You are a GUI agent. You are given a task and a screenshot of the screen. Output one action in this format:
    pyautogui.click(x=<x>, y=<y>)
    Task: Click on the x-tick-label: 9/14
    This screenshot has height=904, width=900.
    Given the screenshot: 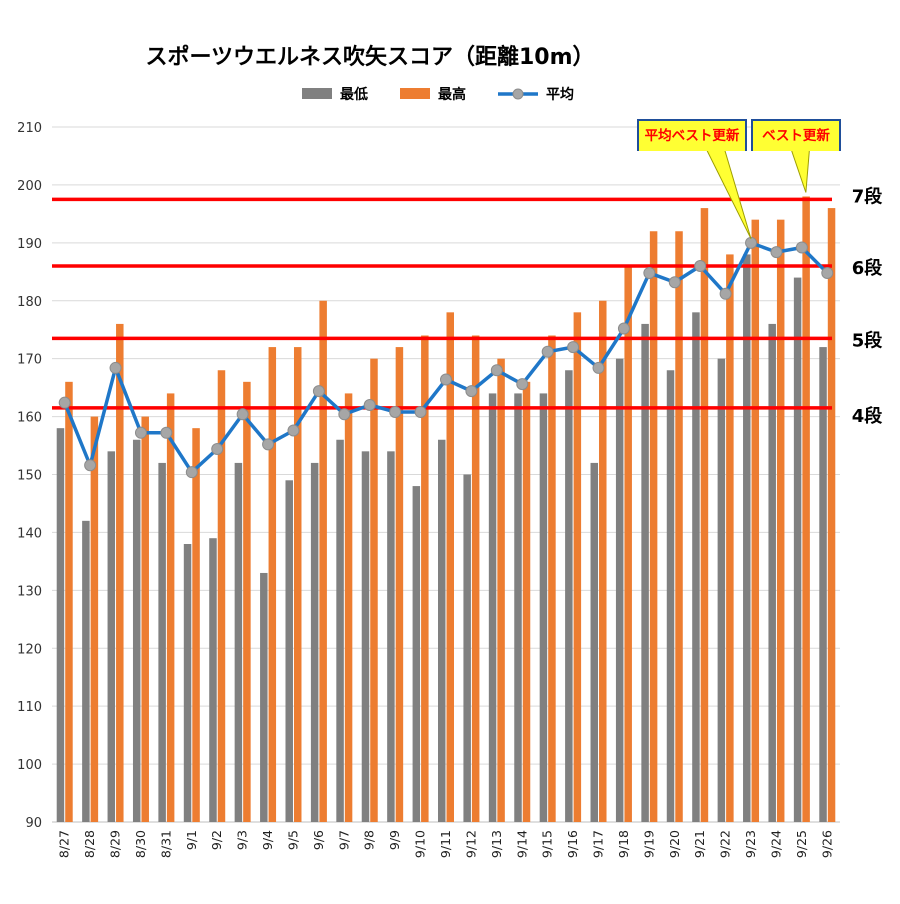 What is the action you would take?
    pyautogui.click(x=521, y=844)
    